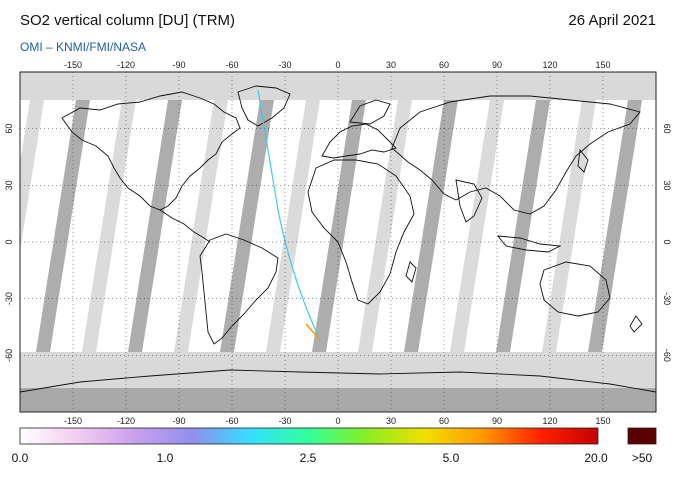  What do you see at coordinates (83, 47) in the screenshot?
I see `data-source: OMI – KNMI/FMI/NASA` at bounding box center [83, 47].